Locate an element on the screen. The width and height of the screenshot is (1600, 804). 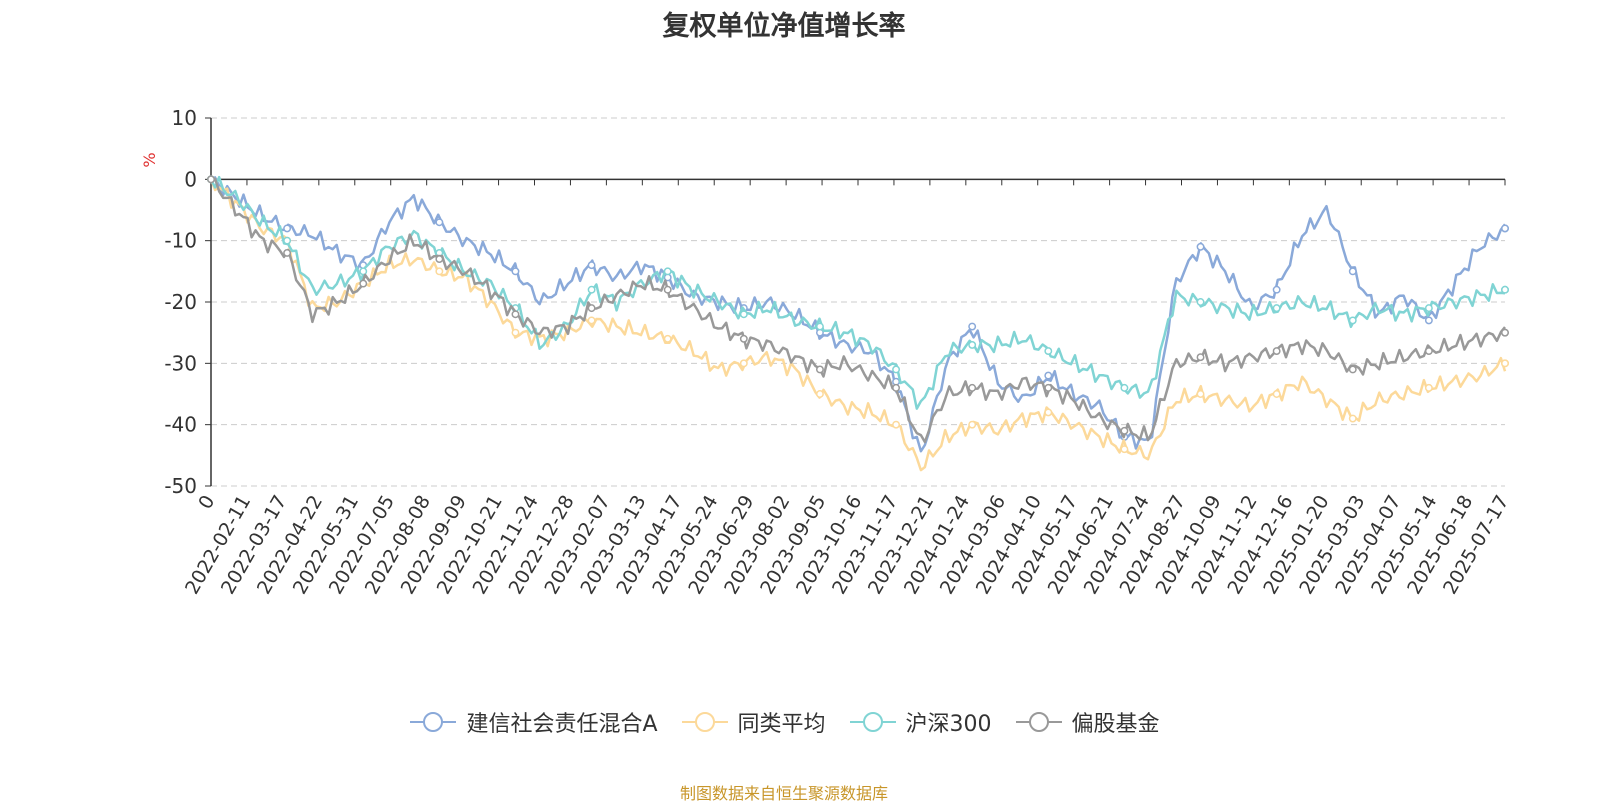
y-tick-label: 10 is located at coordinates (184, 118).